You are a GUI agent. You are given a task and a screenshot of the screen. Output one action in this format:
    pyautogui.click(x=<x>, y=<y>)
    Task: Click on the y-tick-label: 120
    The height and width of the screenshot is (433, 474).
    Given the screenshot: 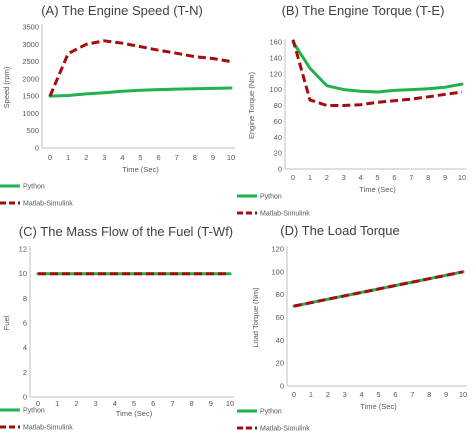 What is the action you would take?
    pyautogui.click(x=275, y=73)
    